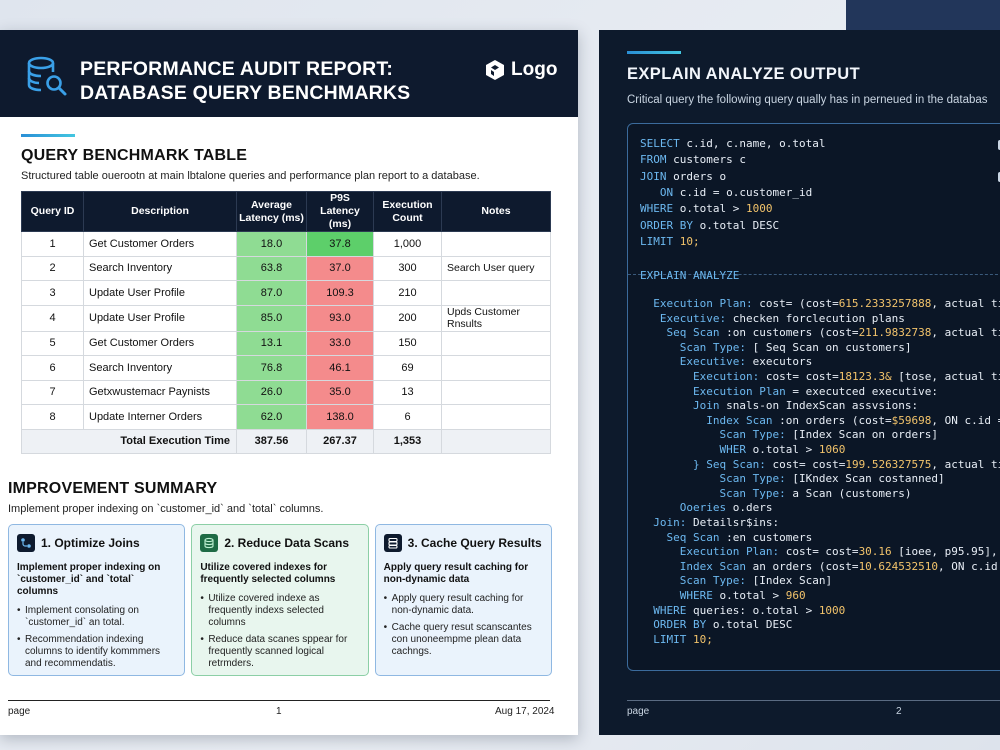  I want to click on code-line: SELECT c.id, c.name, o.total, so click(732, 143).